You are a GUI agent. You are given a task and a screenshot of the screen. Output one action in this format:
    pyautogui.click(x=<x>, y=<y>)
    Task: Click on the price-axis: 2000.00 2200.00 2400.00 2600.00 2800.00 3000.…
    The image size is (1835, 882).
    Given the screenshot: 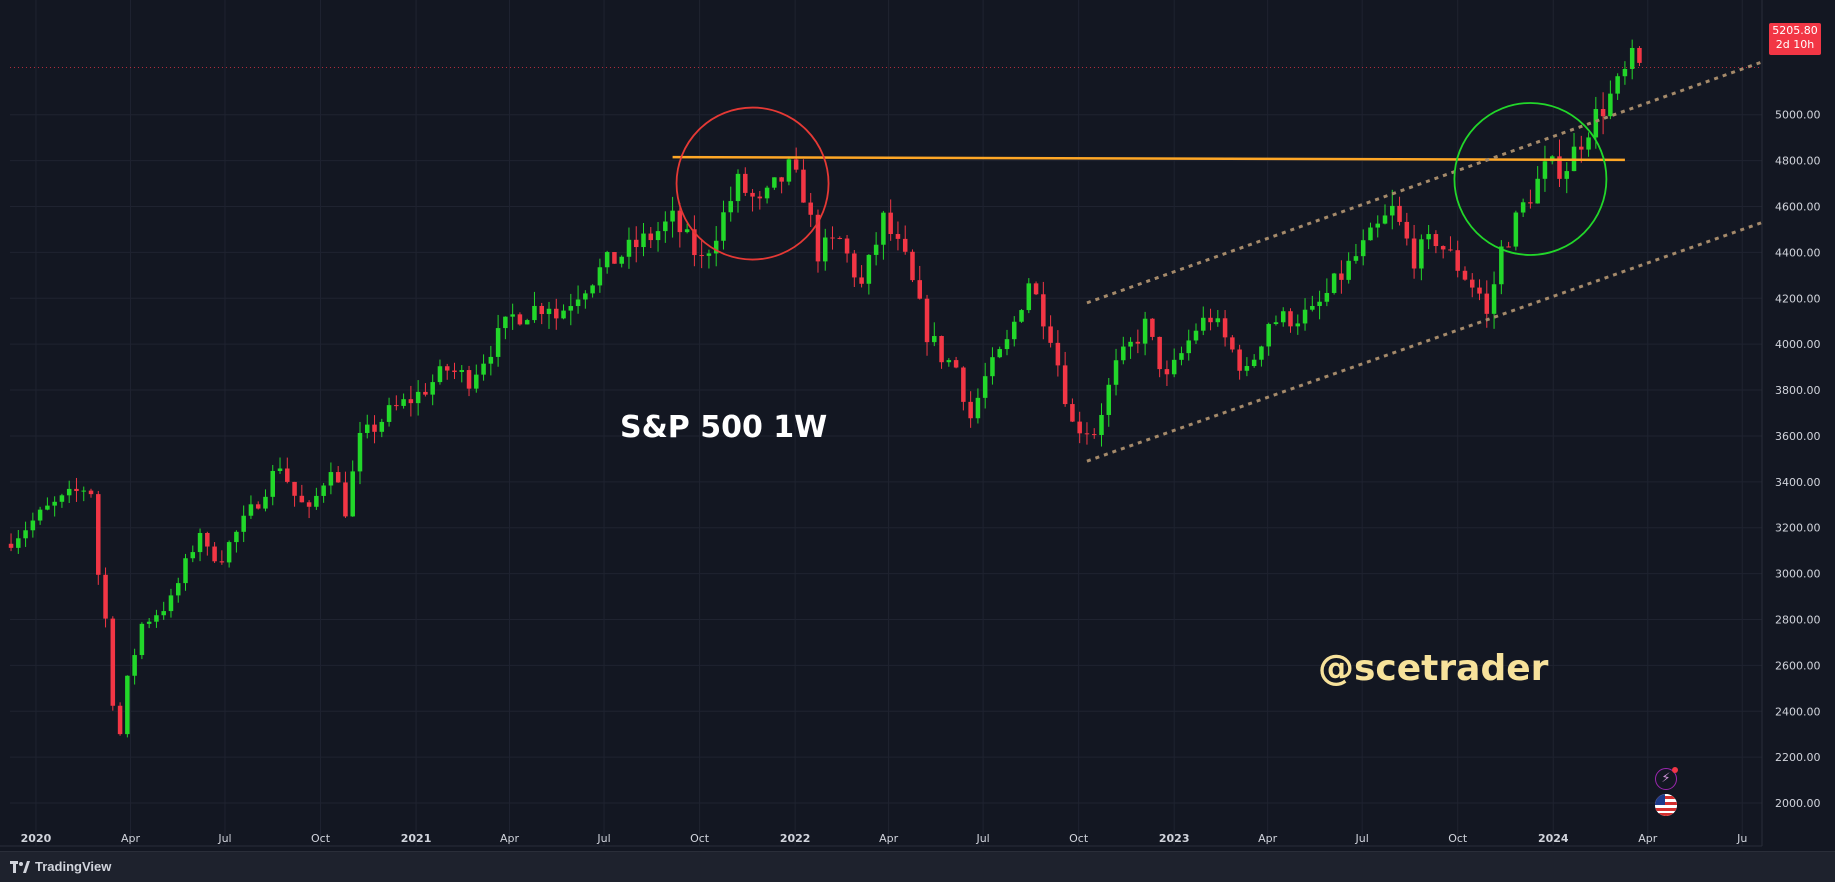 What is the action you would take?
    pyautogui.click(x=1798, y=425)
    